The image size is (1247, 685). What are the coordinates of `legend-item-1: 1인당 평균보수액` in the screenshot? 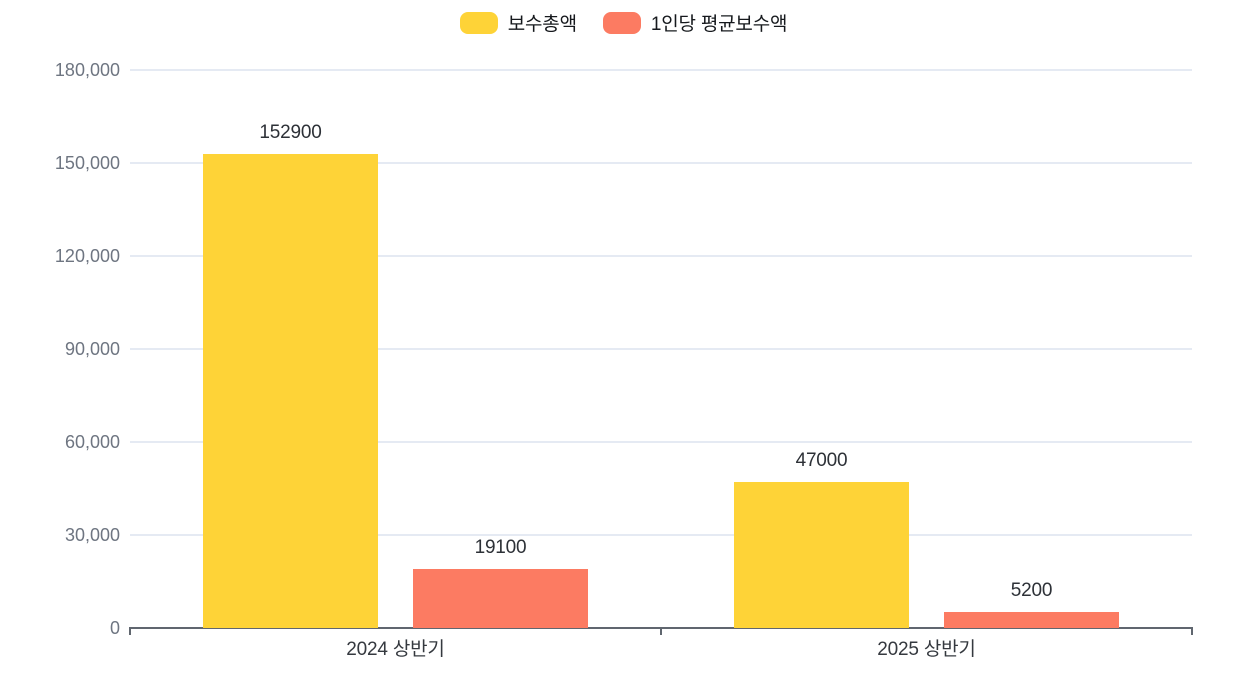 It's located at (695, 22).